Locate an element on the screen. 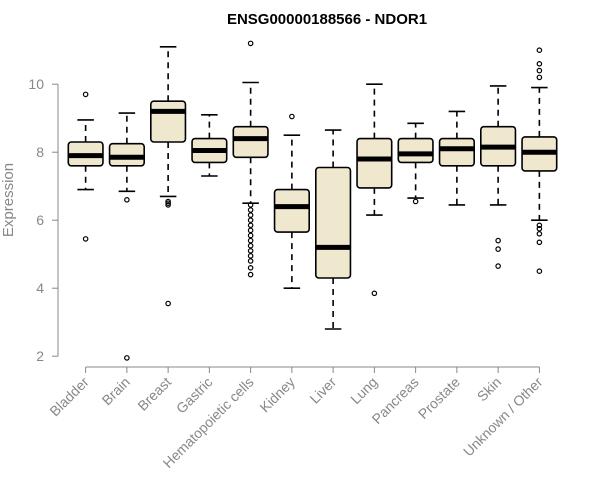 This screenshot has height=500, width=600. box-gastric is located at coordinates (209, 145).